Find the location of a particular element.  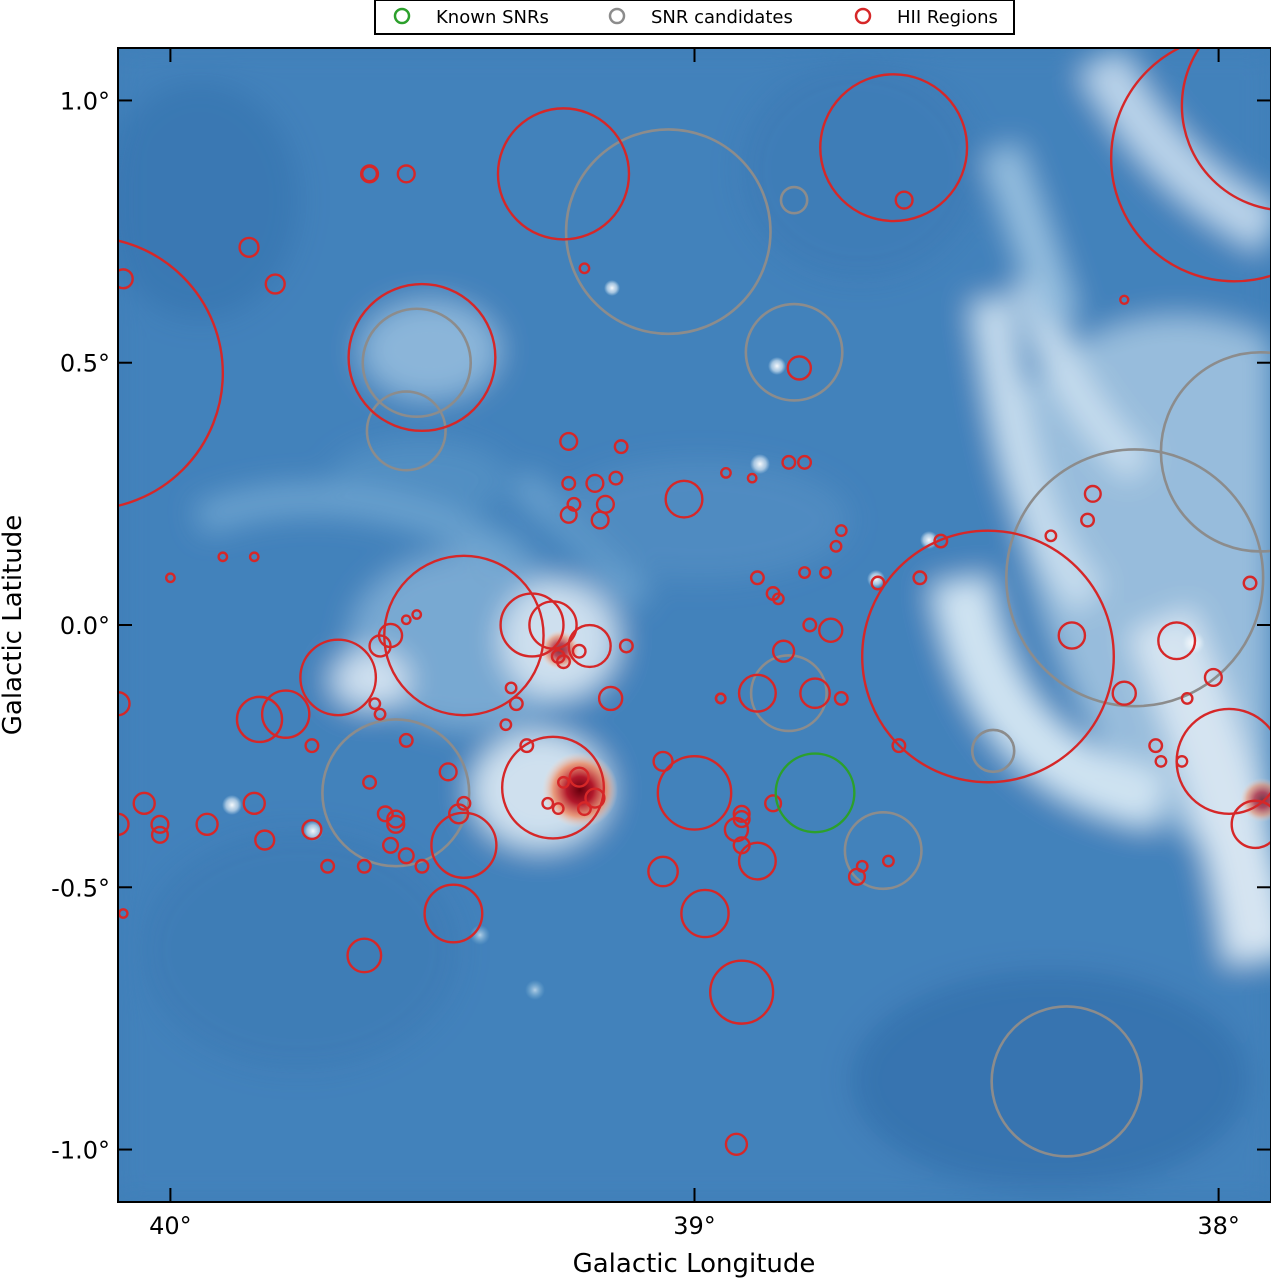

legend-frame is located at coordinates (694, 17).